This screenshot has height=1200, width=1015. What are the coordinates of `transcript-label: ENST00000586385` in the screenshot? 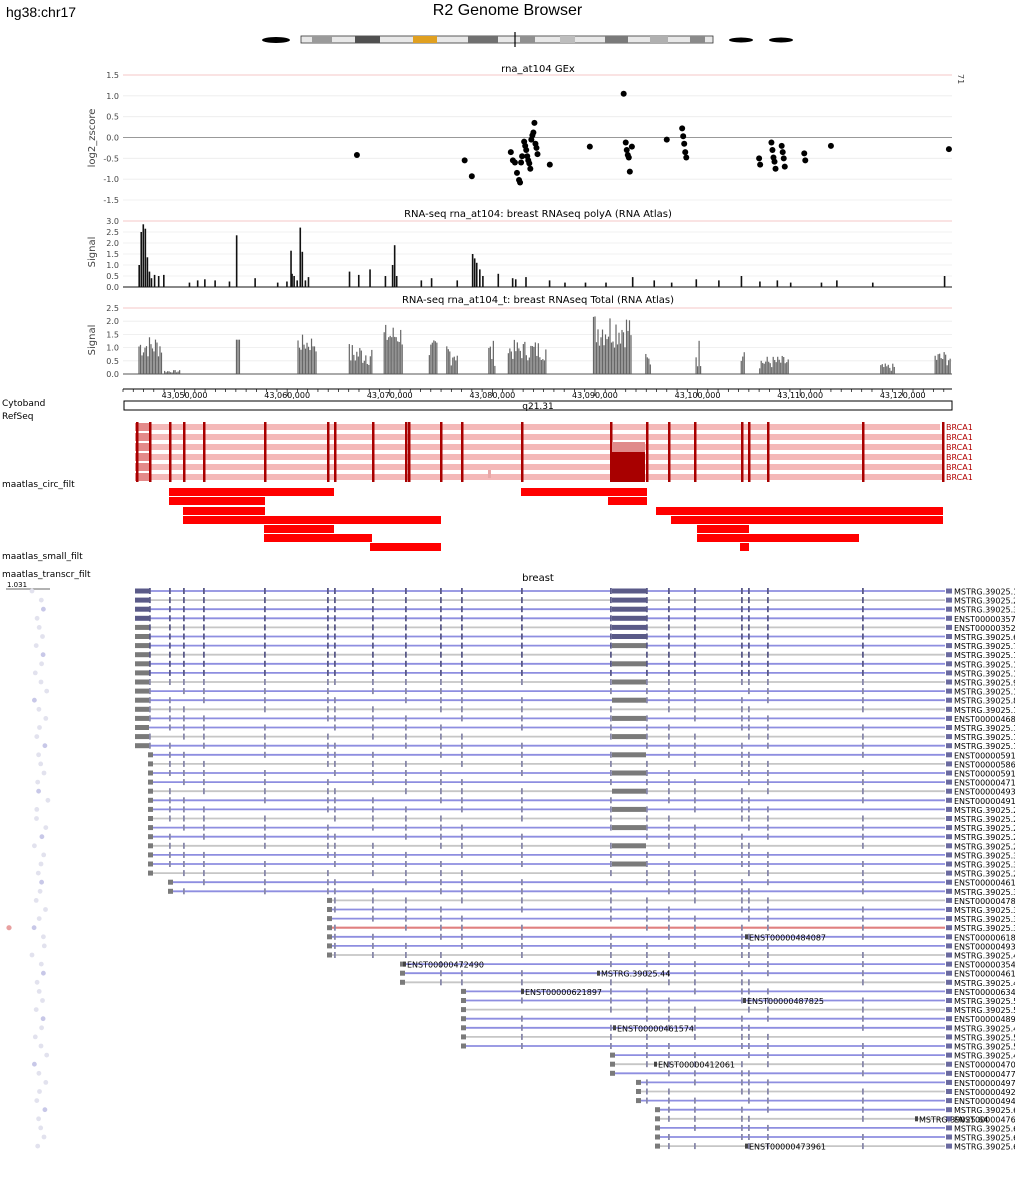 It's located at (984, 764).